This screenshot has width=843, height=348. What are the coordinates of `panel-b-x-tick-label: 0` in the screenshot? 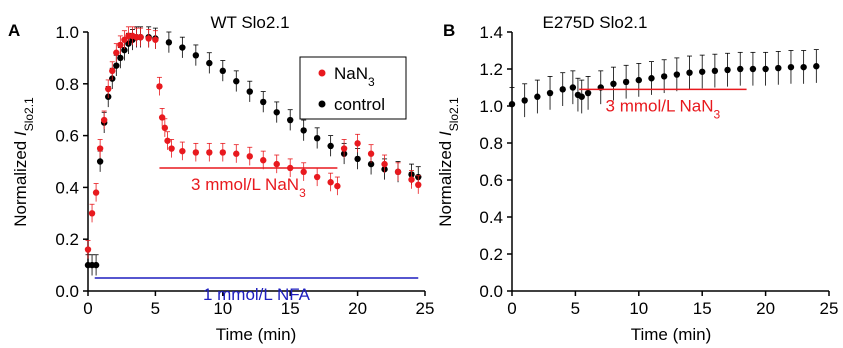 It's located at (511, 308).